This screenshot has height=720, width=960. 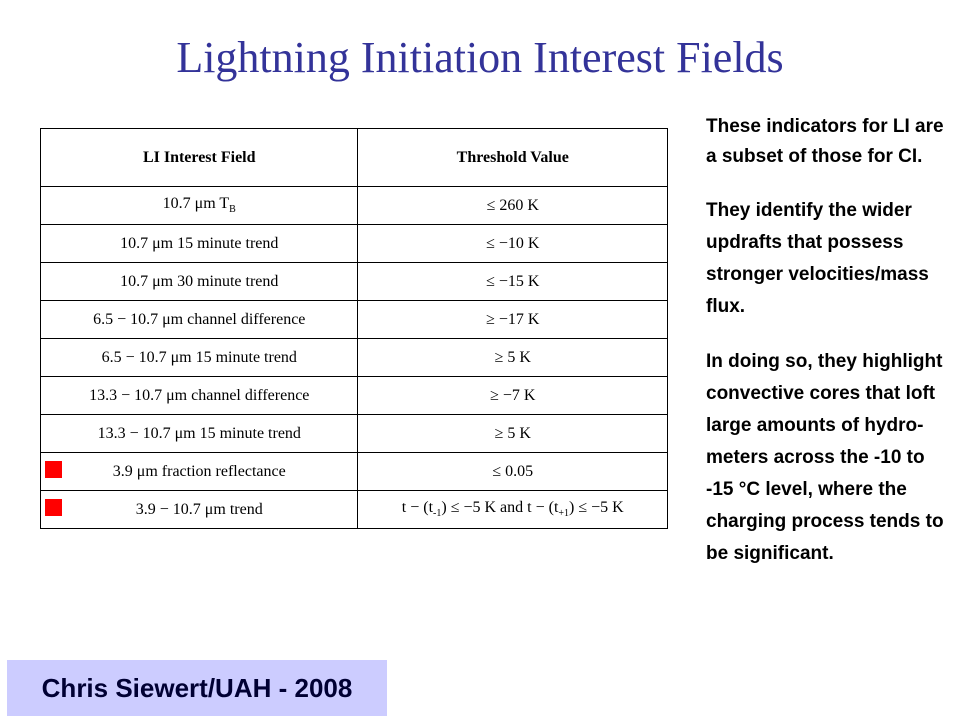 I want to click on threshold-cell: ≤ 260 K, so click(x=512, y=205).